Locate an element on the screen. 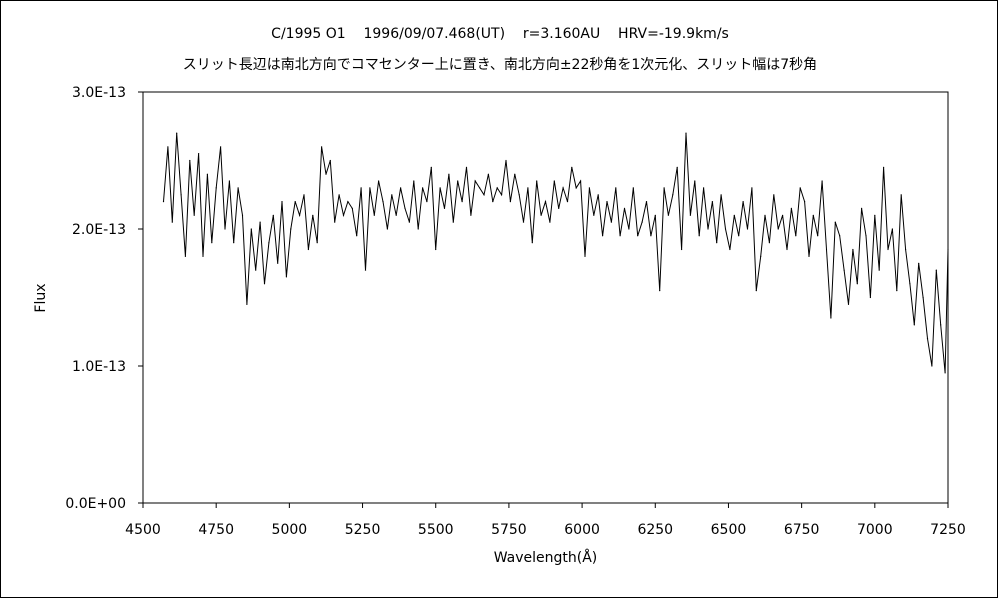 The height and width of the screenshot is (600, 1000). x-tick-label: 6750 is located at coordinates (802, 530).